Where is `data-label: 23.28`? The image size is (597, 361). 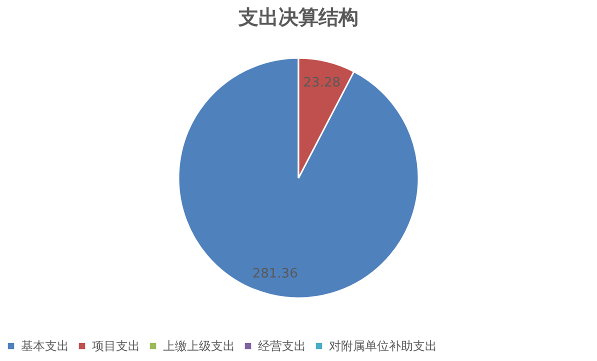
data-label: 23.28 is located at coordinates (322, 82).